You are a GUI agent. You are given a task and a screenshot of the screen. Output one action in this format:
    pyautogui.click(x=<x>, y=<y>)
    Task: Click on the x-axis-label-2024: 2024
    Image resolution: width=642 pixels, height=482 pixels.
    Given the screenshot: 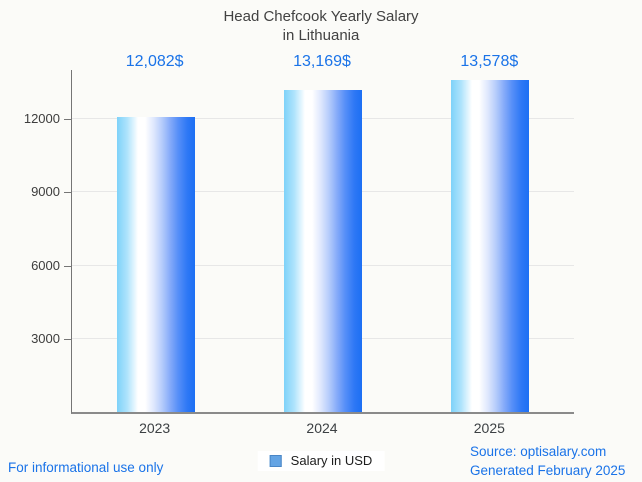 What is the action you would take?
    pyautogui.click(x=322, y=428)
    